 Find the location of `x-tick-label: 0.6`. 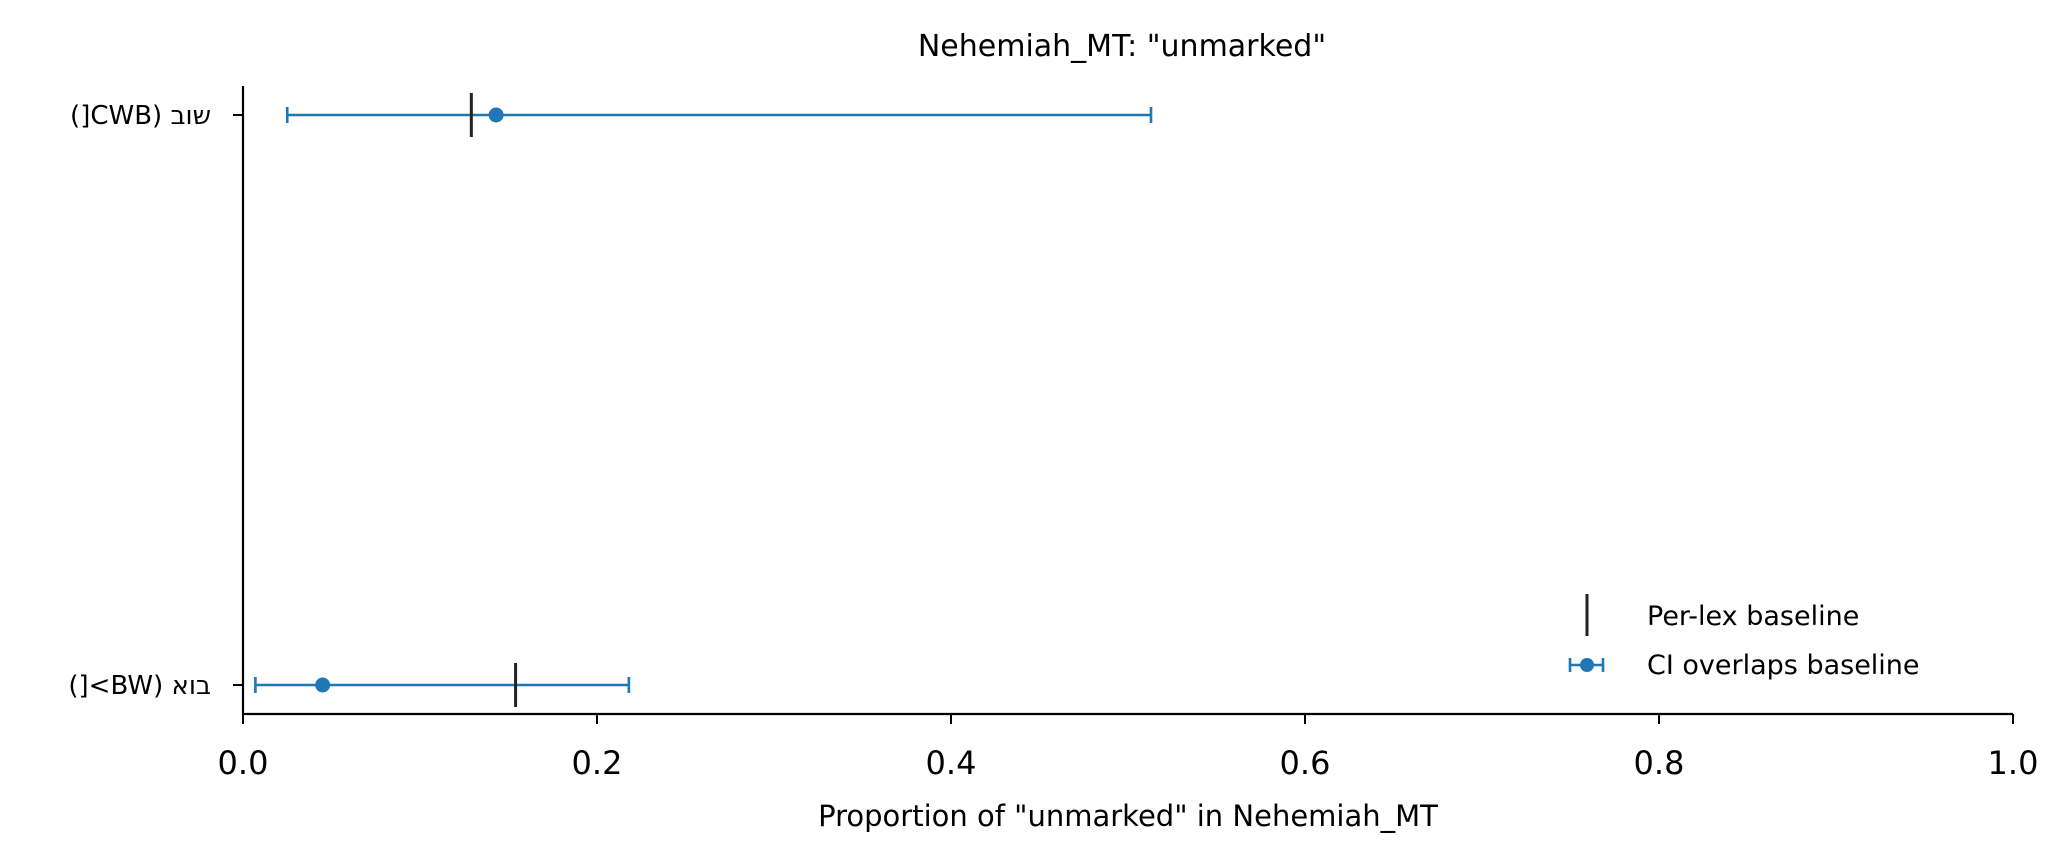

x-tick-label: 0.6 is located at coordinates (1305, 763).